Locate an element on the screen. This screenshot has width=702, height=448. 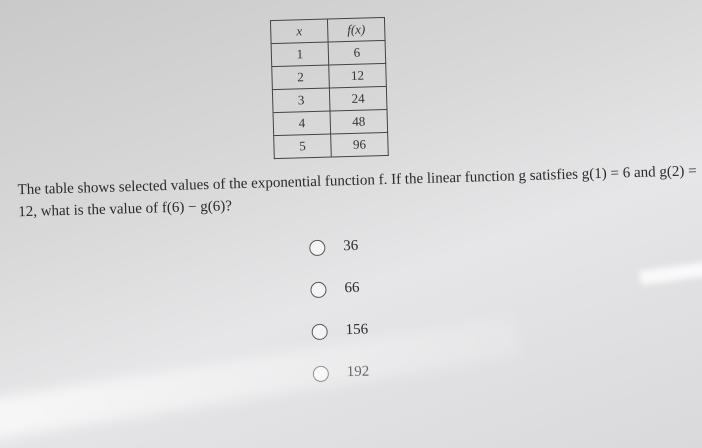
table-row: 4 48 is located at coordinates (330, 122).